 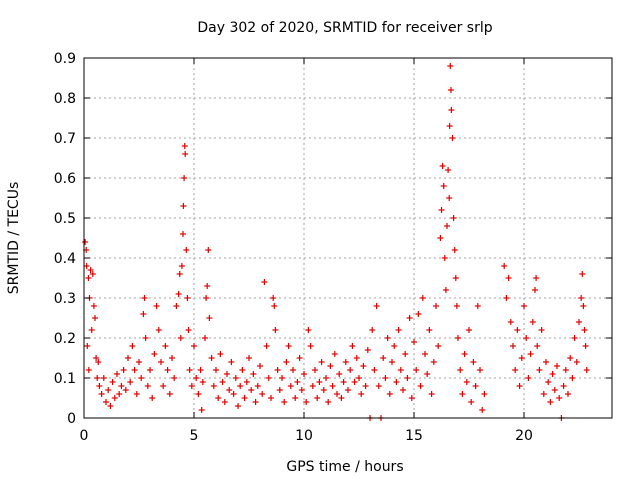 I want to click on x-tick-label: 5, so click(x=194, y=436).